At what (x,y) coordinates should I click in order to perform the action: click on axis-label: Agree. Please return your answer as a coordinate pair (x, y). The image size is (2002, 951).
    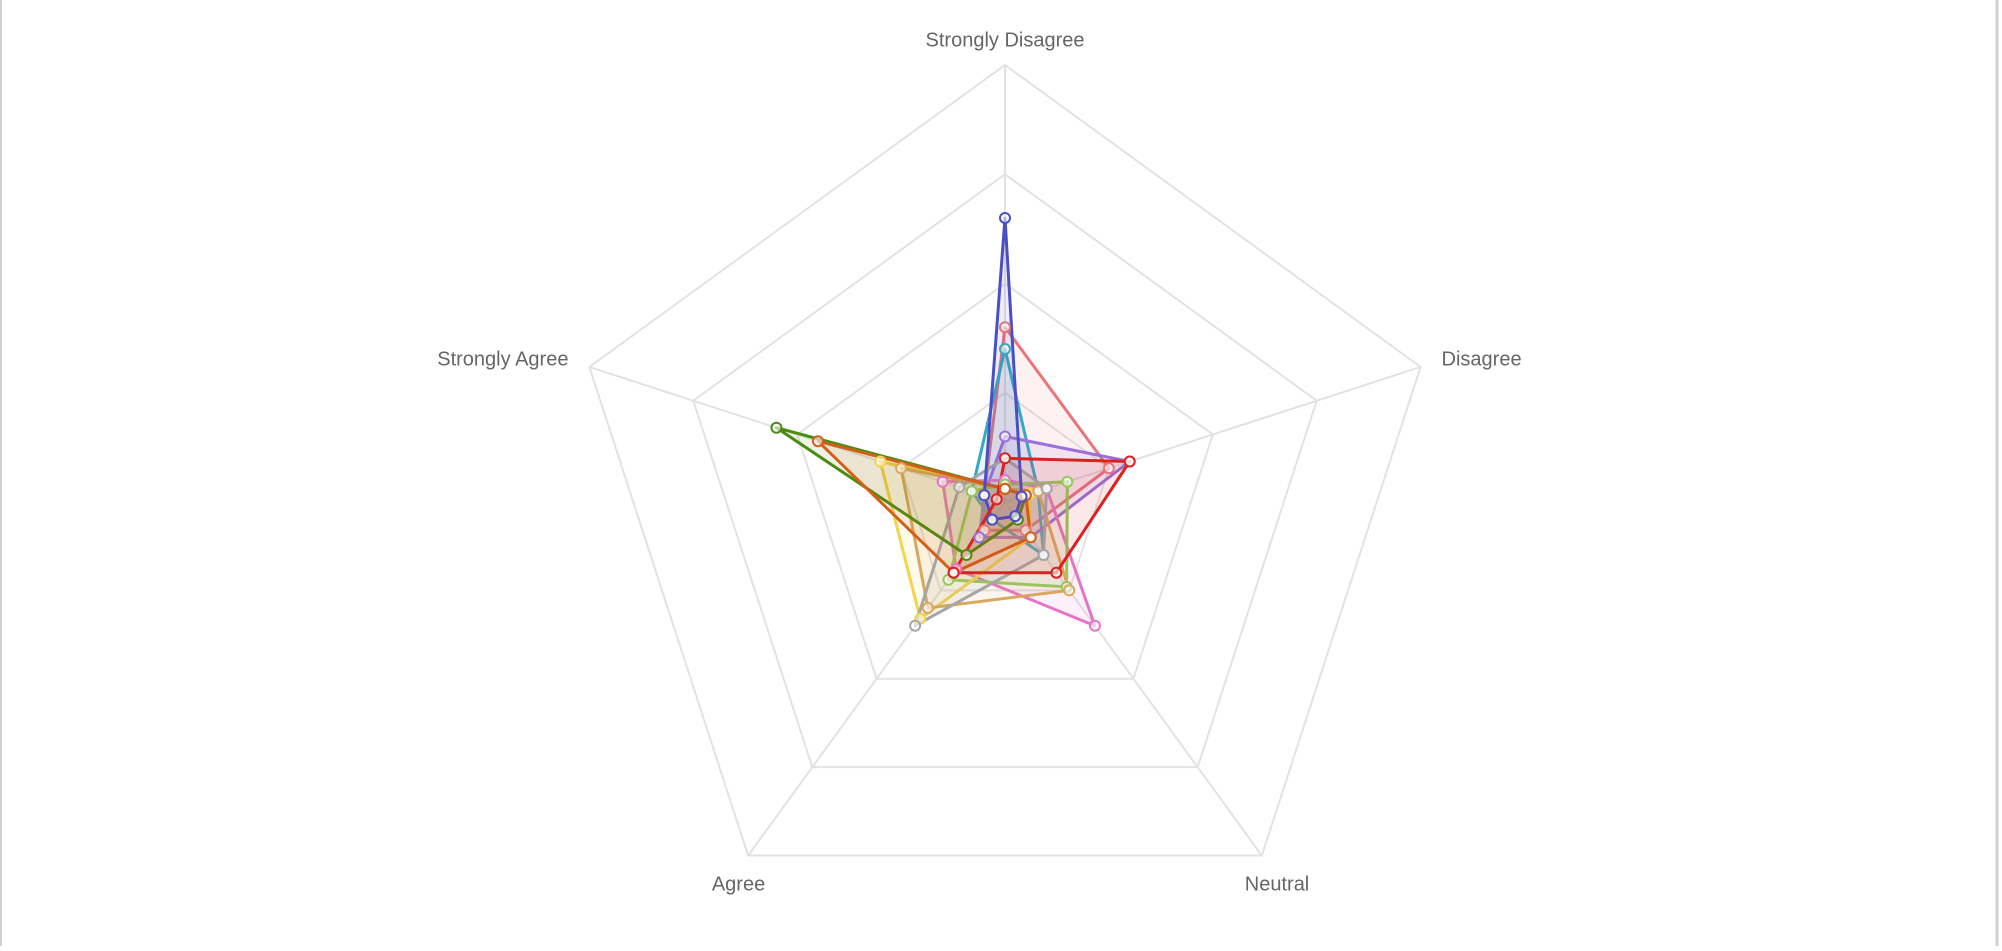
    Looking at the image, I should click on (738, 885).